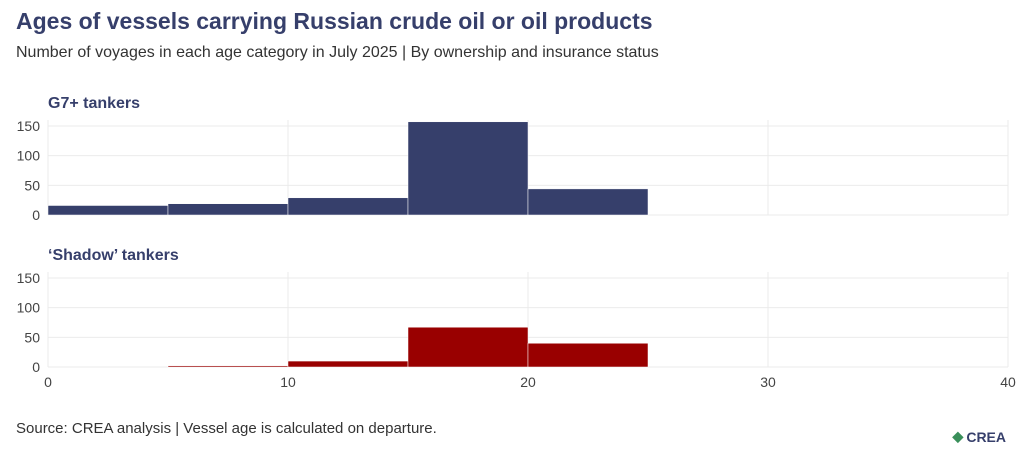 The image size is (1024, 455). Describe the element at coordinates (94, 103) in the screenshot. I see `panel-title: G7+ tankers` at that location.